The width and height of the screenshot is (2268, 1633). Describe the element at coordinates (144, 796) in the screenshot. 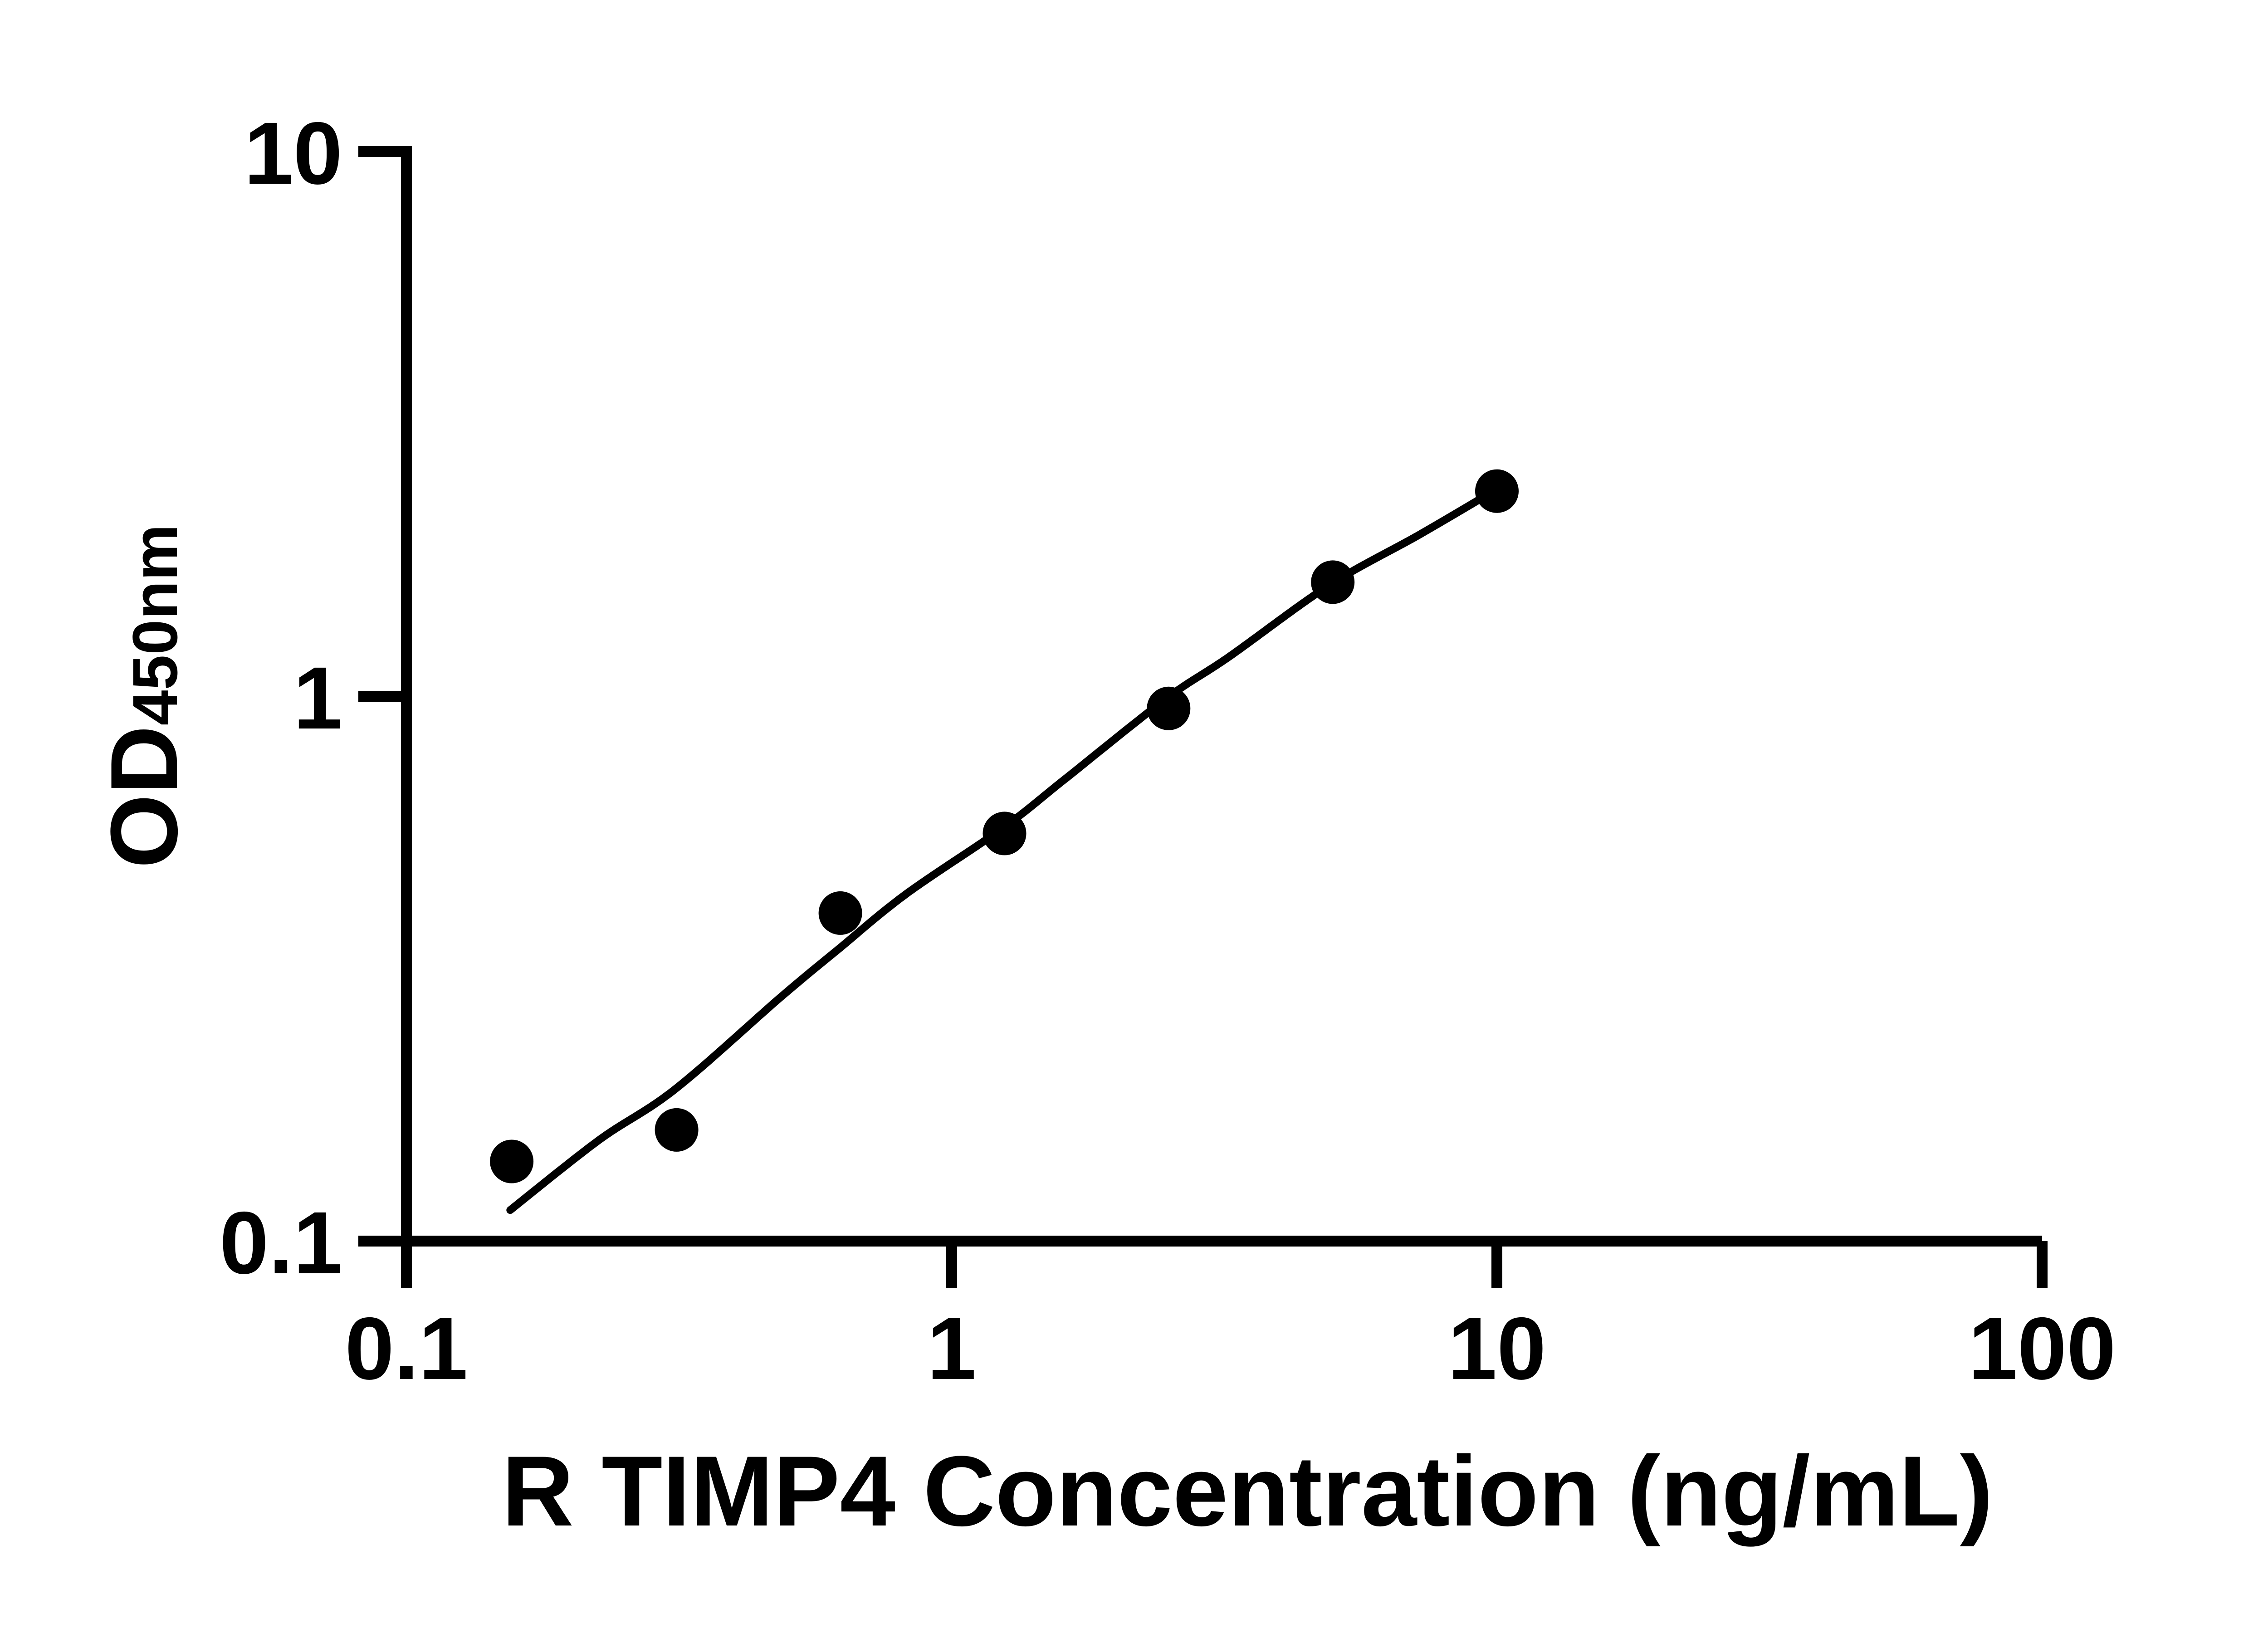

I see `y-axis-title-main: OD` at that location.